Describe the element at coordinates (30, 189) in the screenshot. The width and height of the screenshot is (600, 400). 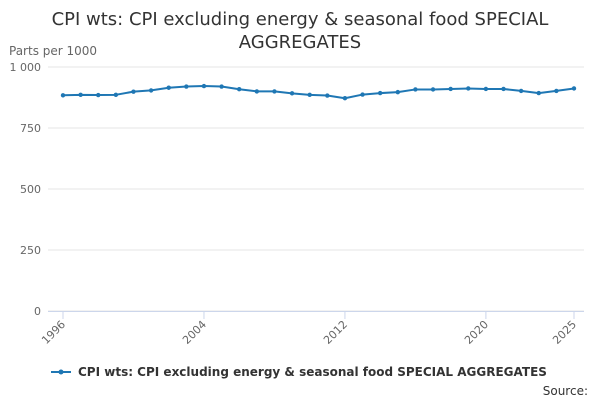
I see `y-tick-label: 500` at that location.